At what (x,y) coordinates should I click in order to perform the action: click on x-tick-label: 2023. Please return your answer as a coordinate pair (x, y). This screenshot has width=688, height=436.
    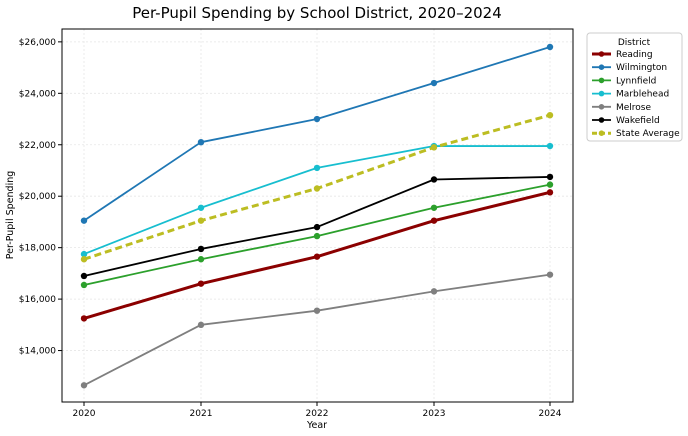
    Looking at the image, I should click on (434, 414).